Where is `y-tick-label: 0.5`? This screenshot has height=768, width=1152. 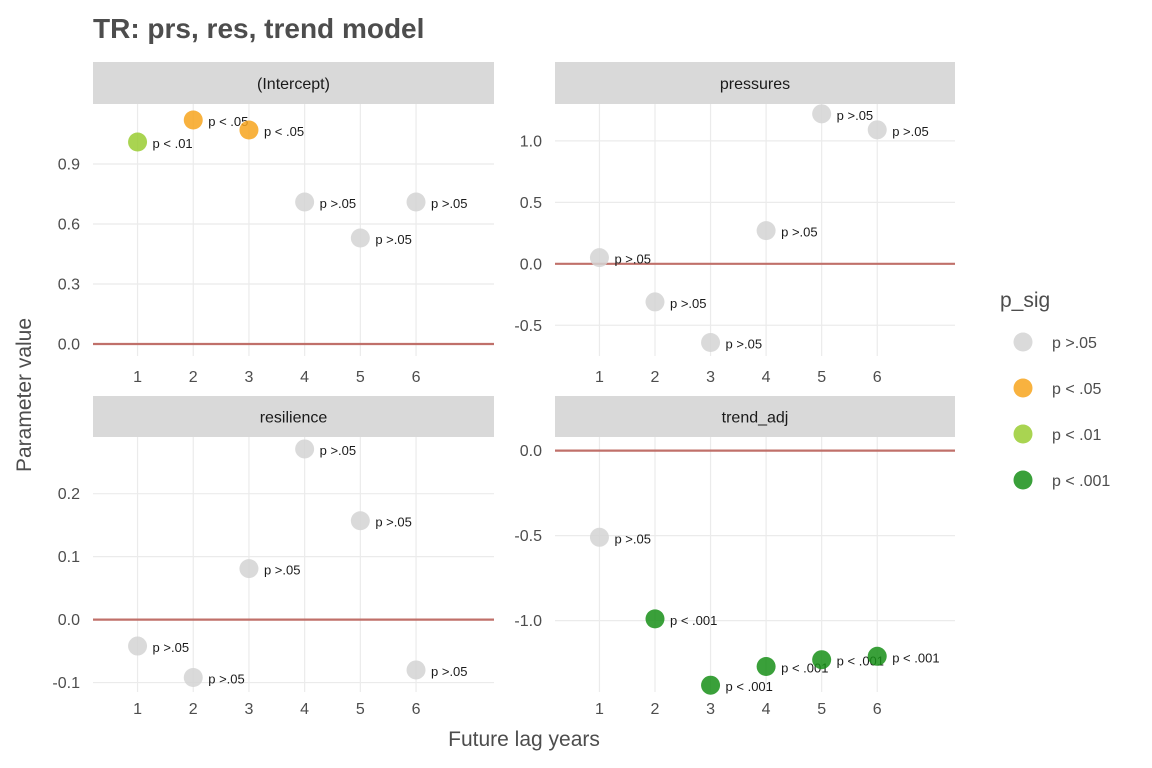
y-tick-label: 0.5 is located at coordinates (531, 203).